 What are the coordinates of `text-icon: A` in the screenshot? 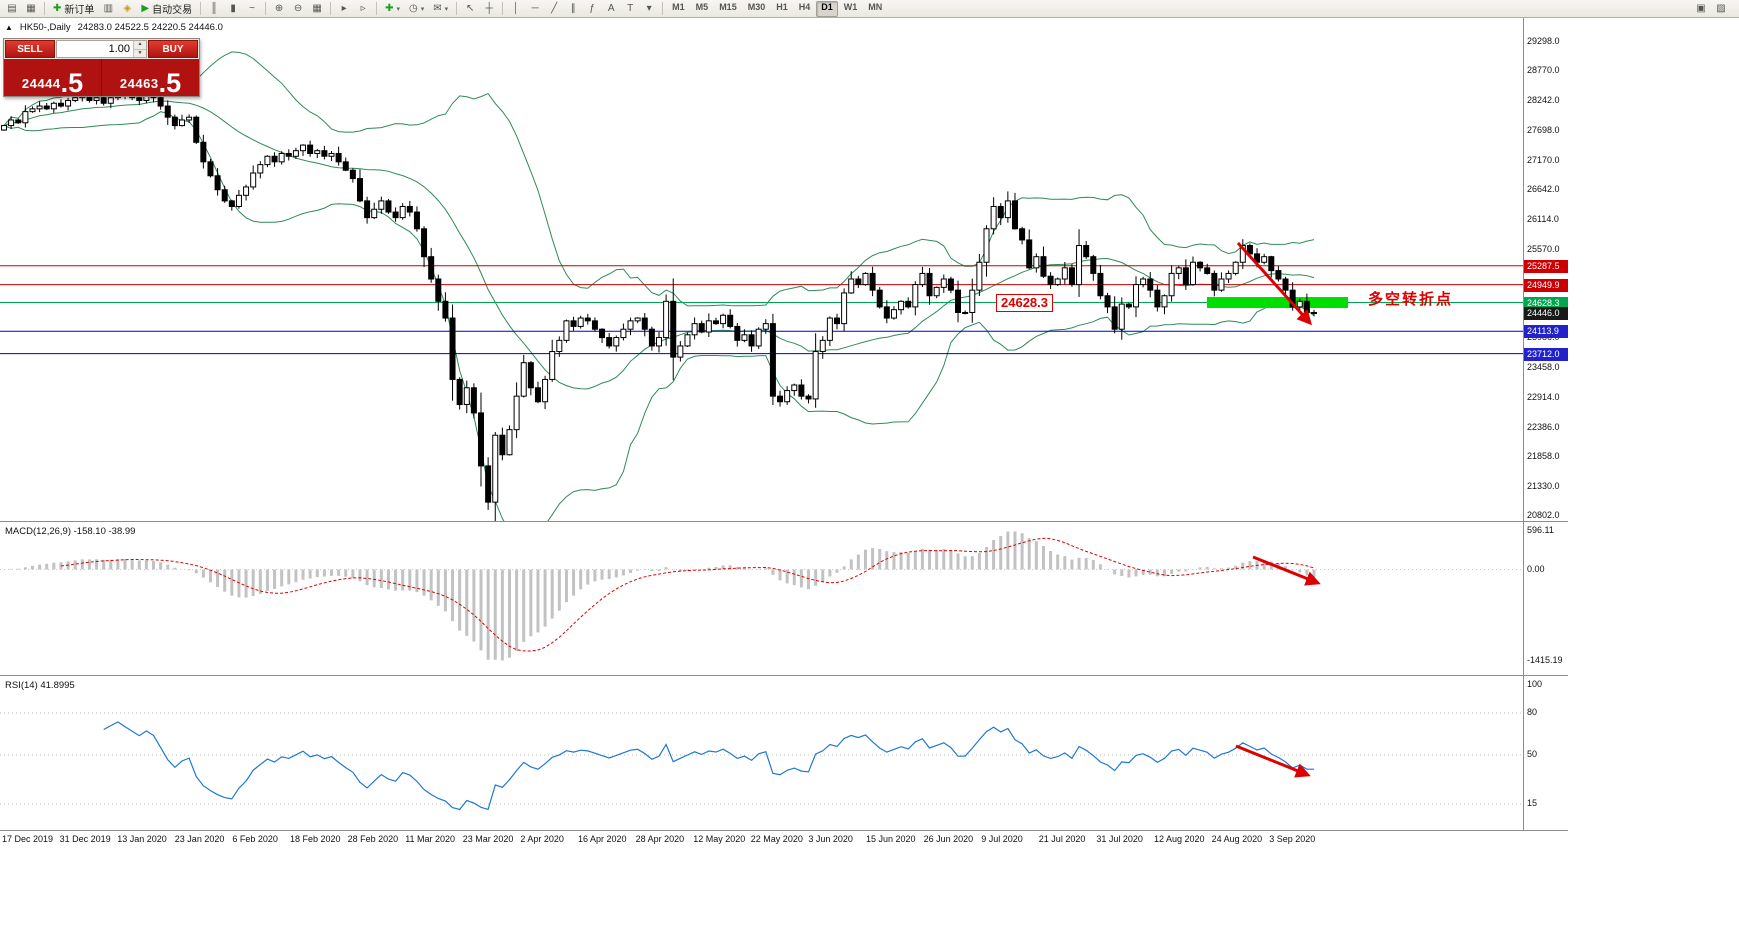 It's located at (611, 9).